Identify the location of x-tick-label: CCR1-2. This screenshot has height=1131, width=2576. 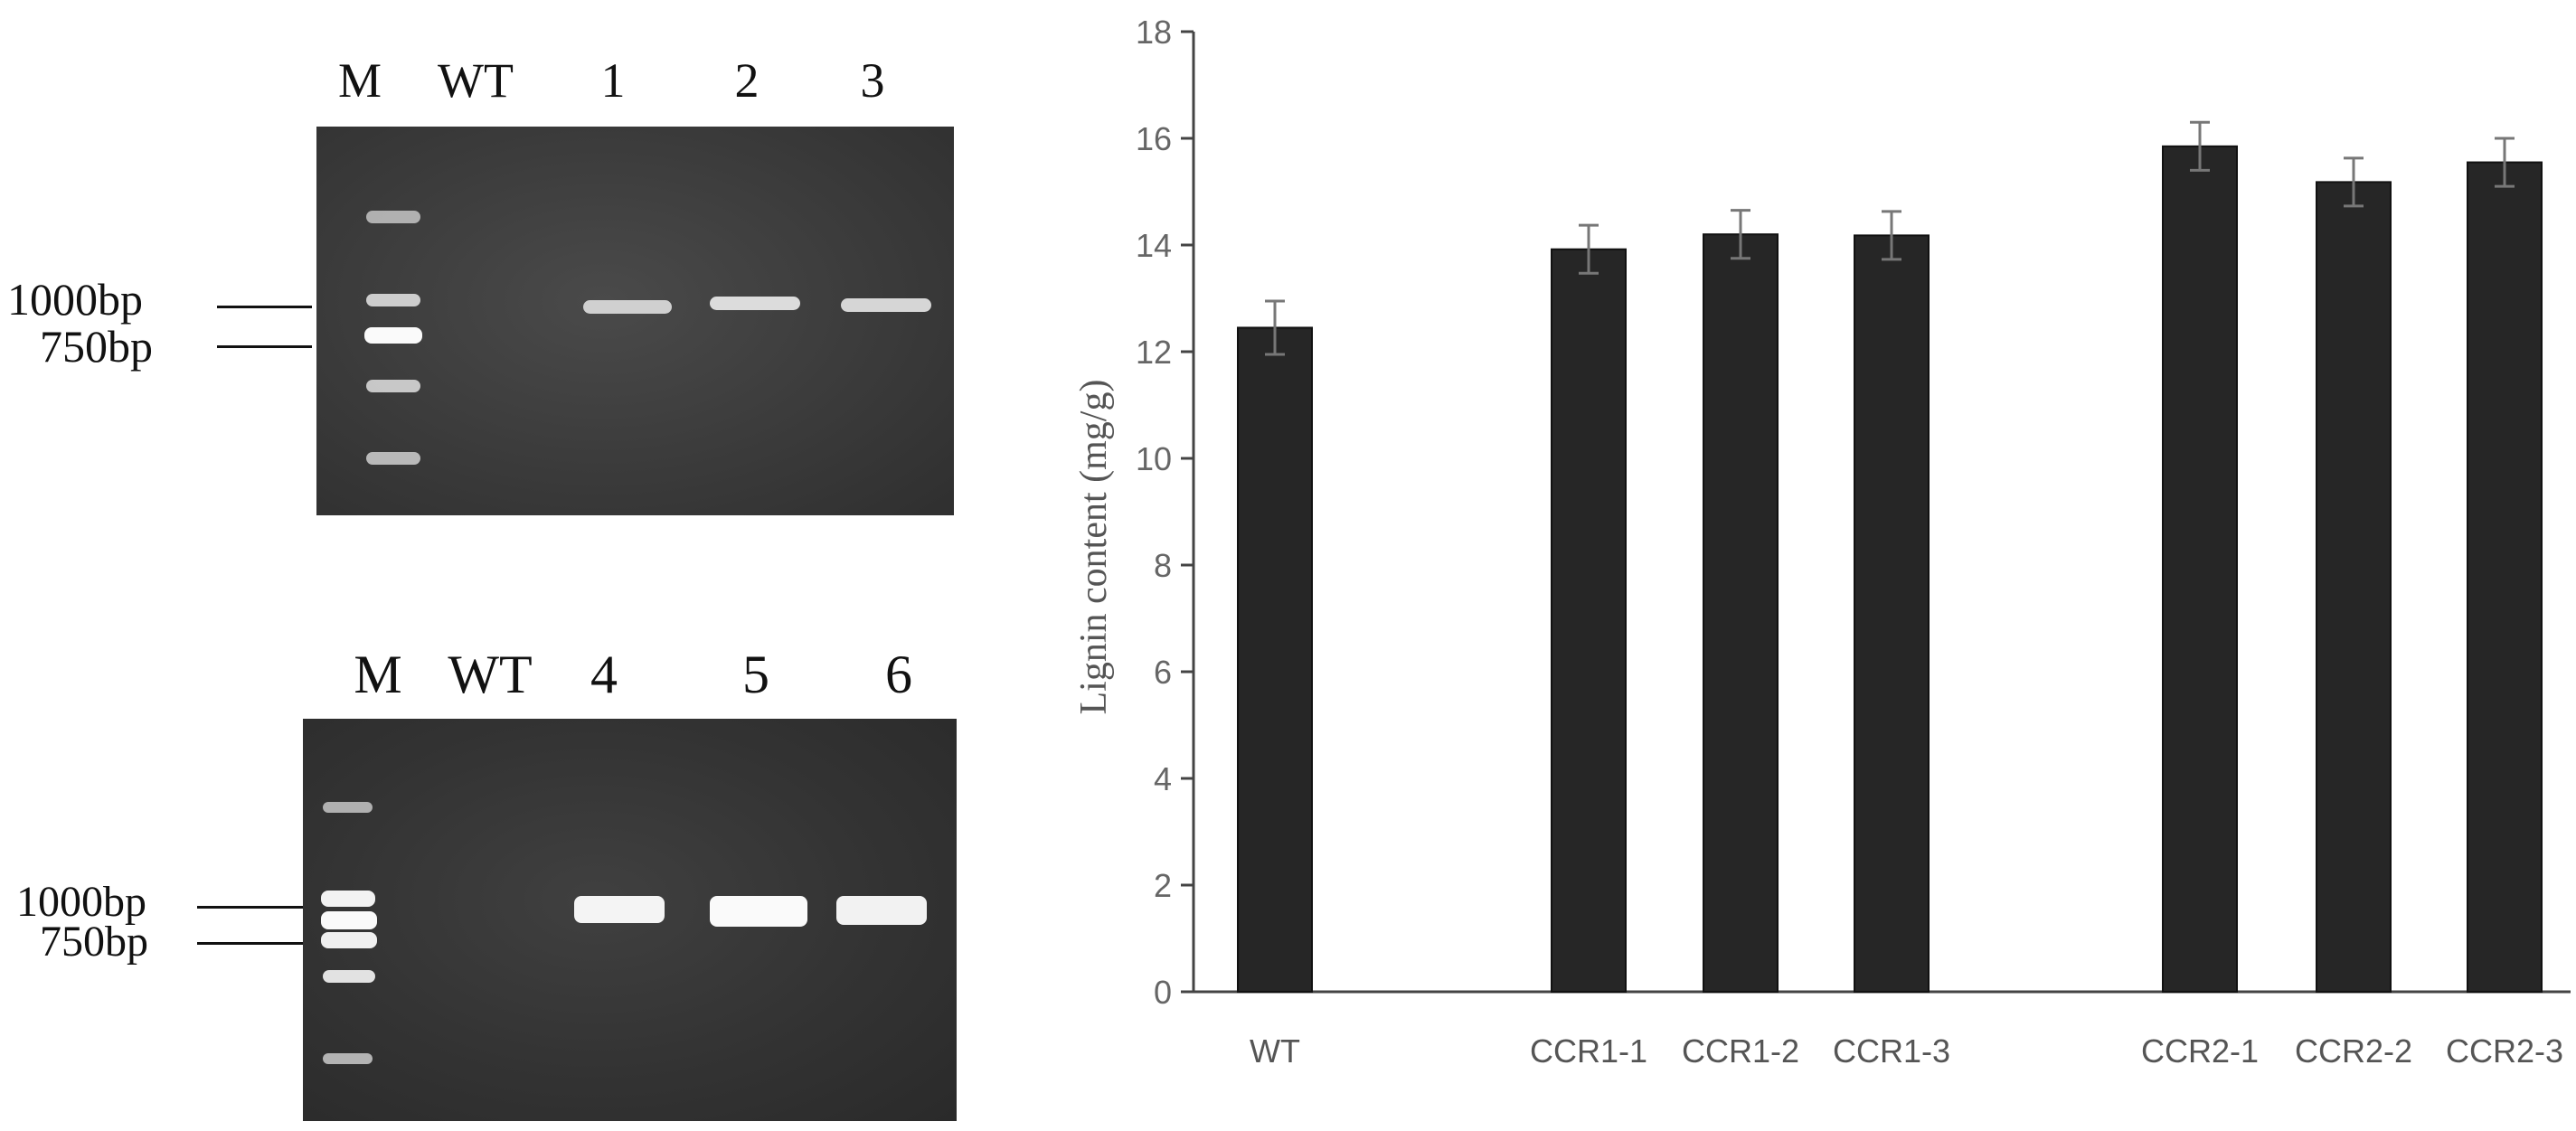
(1740, 1051).